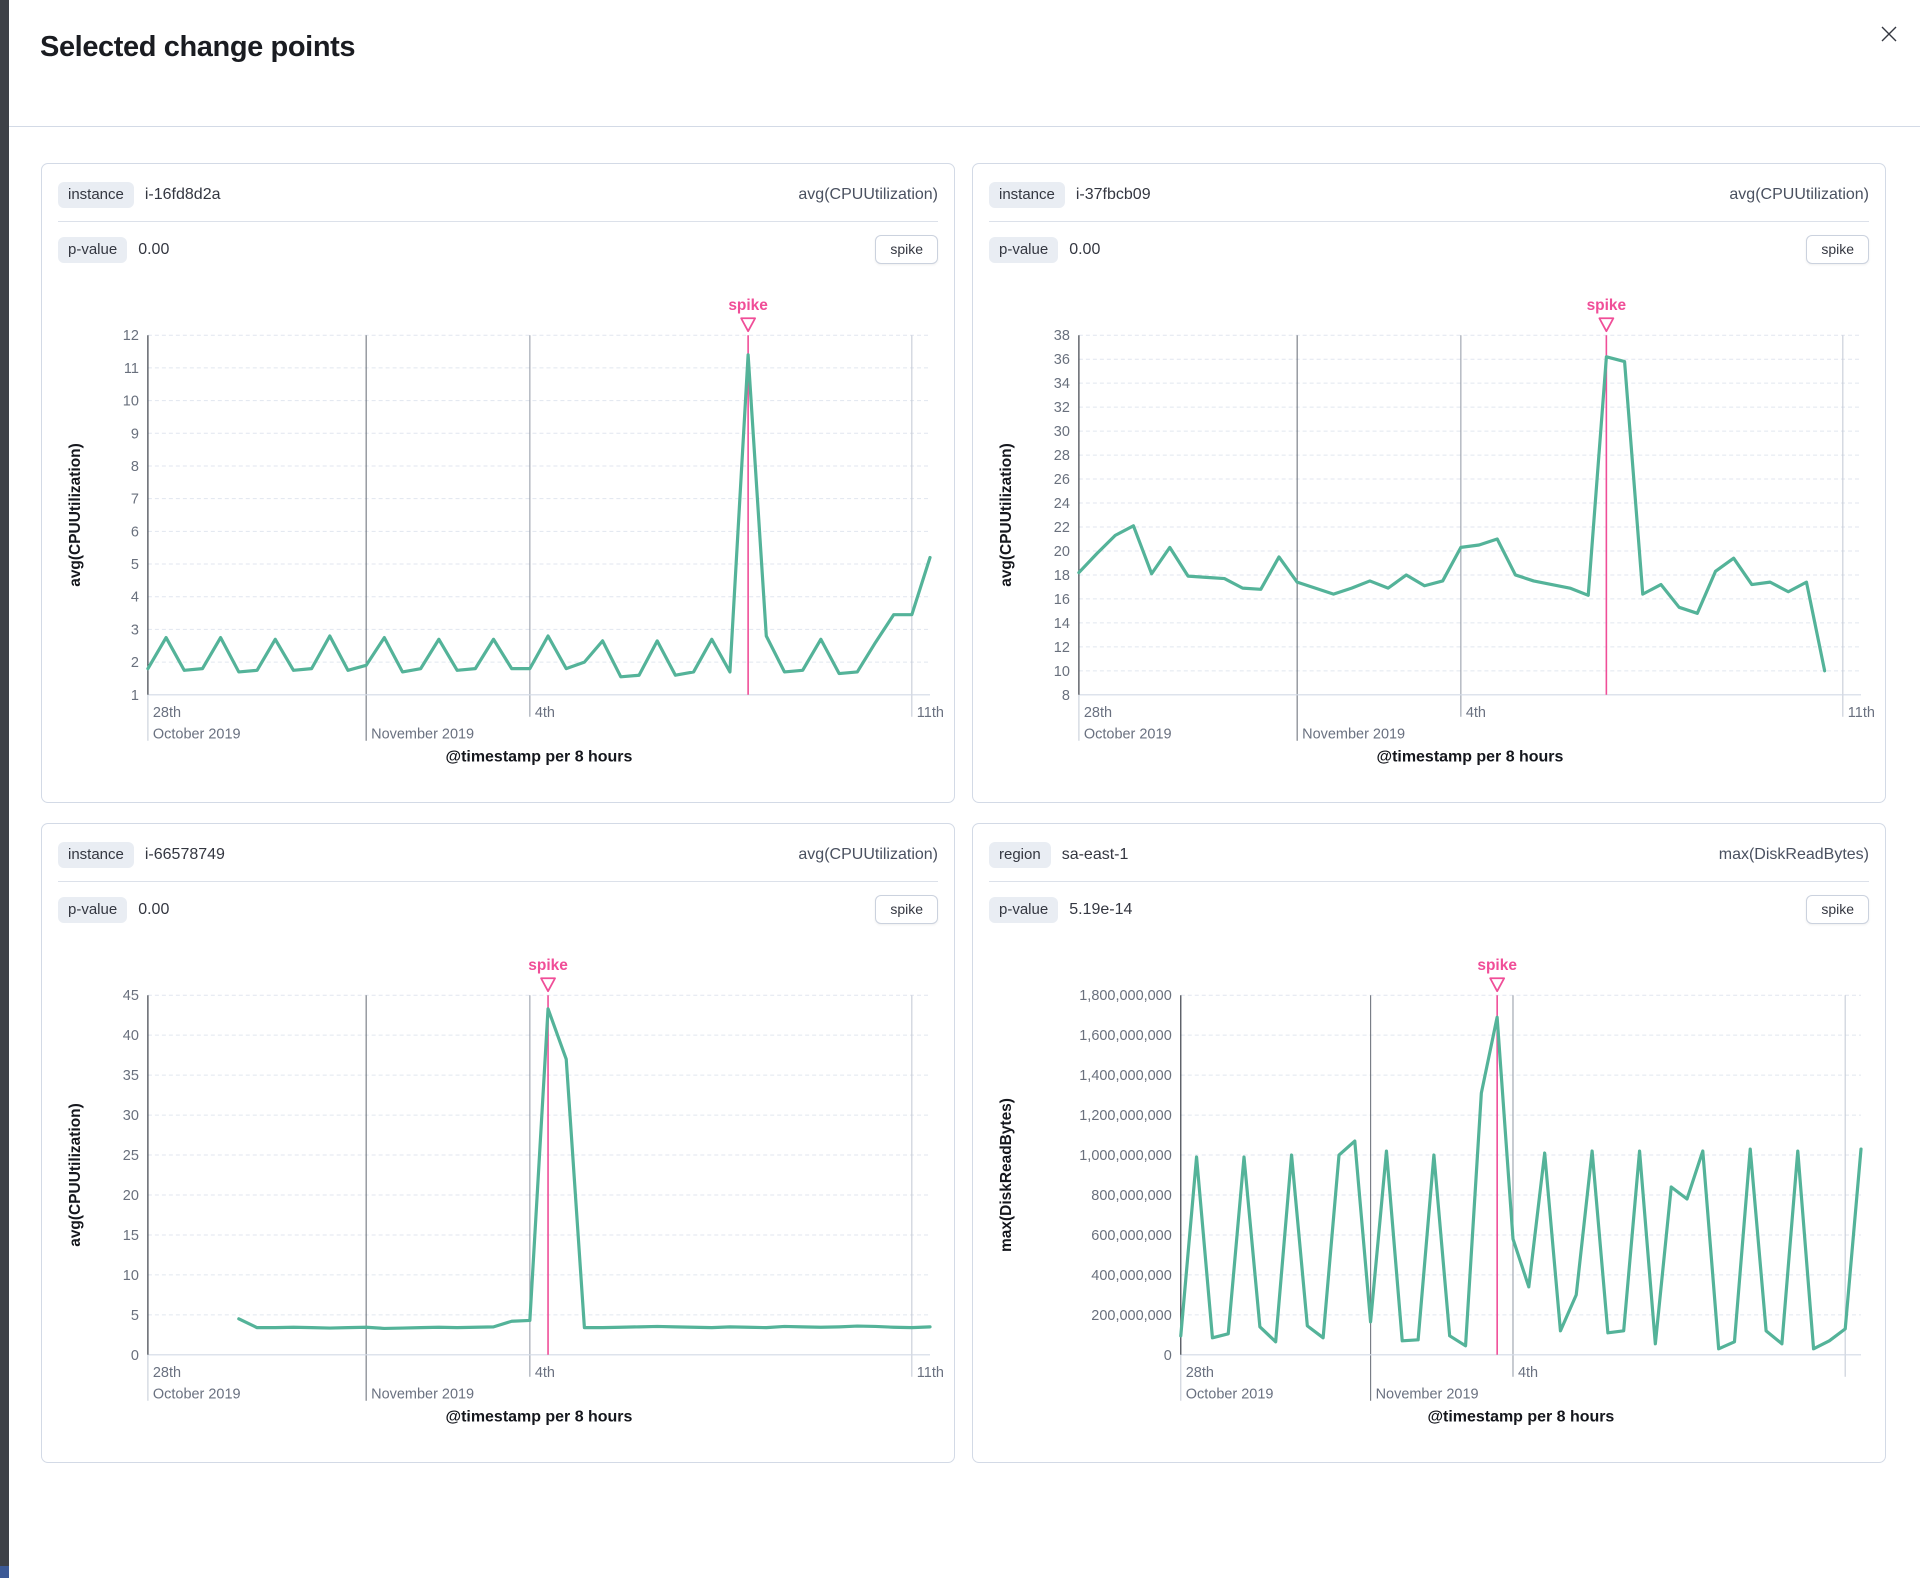 Image resolution: width=1920 pixels, height=1578 pixels. I want to click on svg-text: 1,600,000,000, so click(1125, 1036).